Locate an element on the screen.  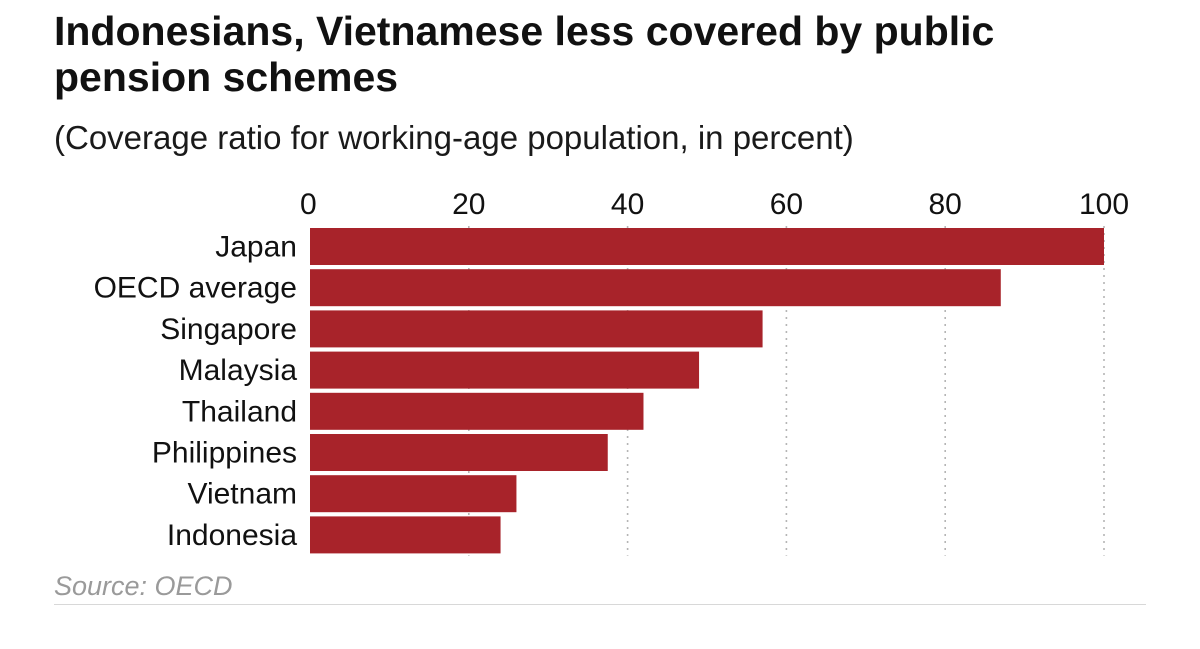
x-tick-label: 60 is located at coordinates (786, 204).